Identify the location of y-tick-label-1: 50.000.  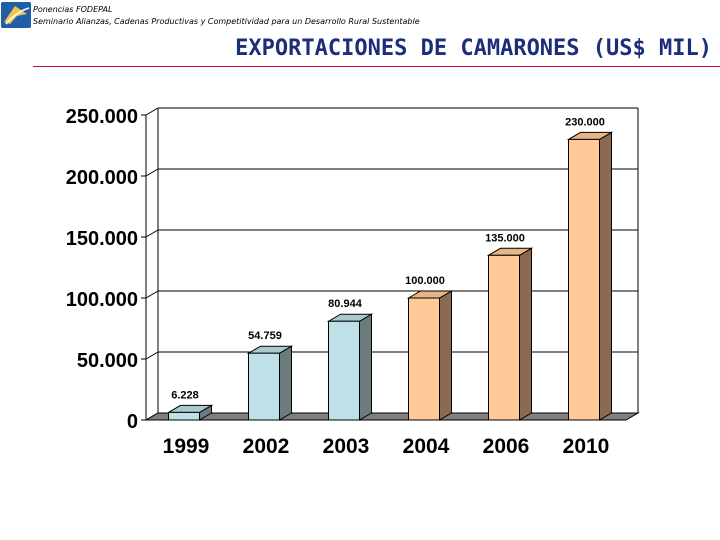
(107, 361).